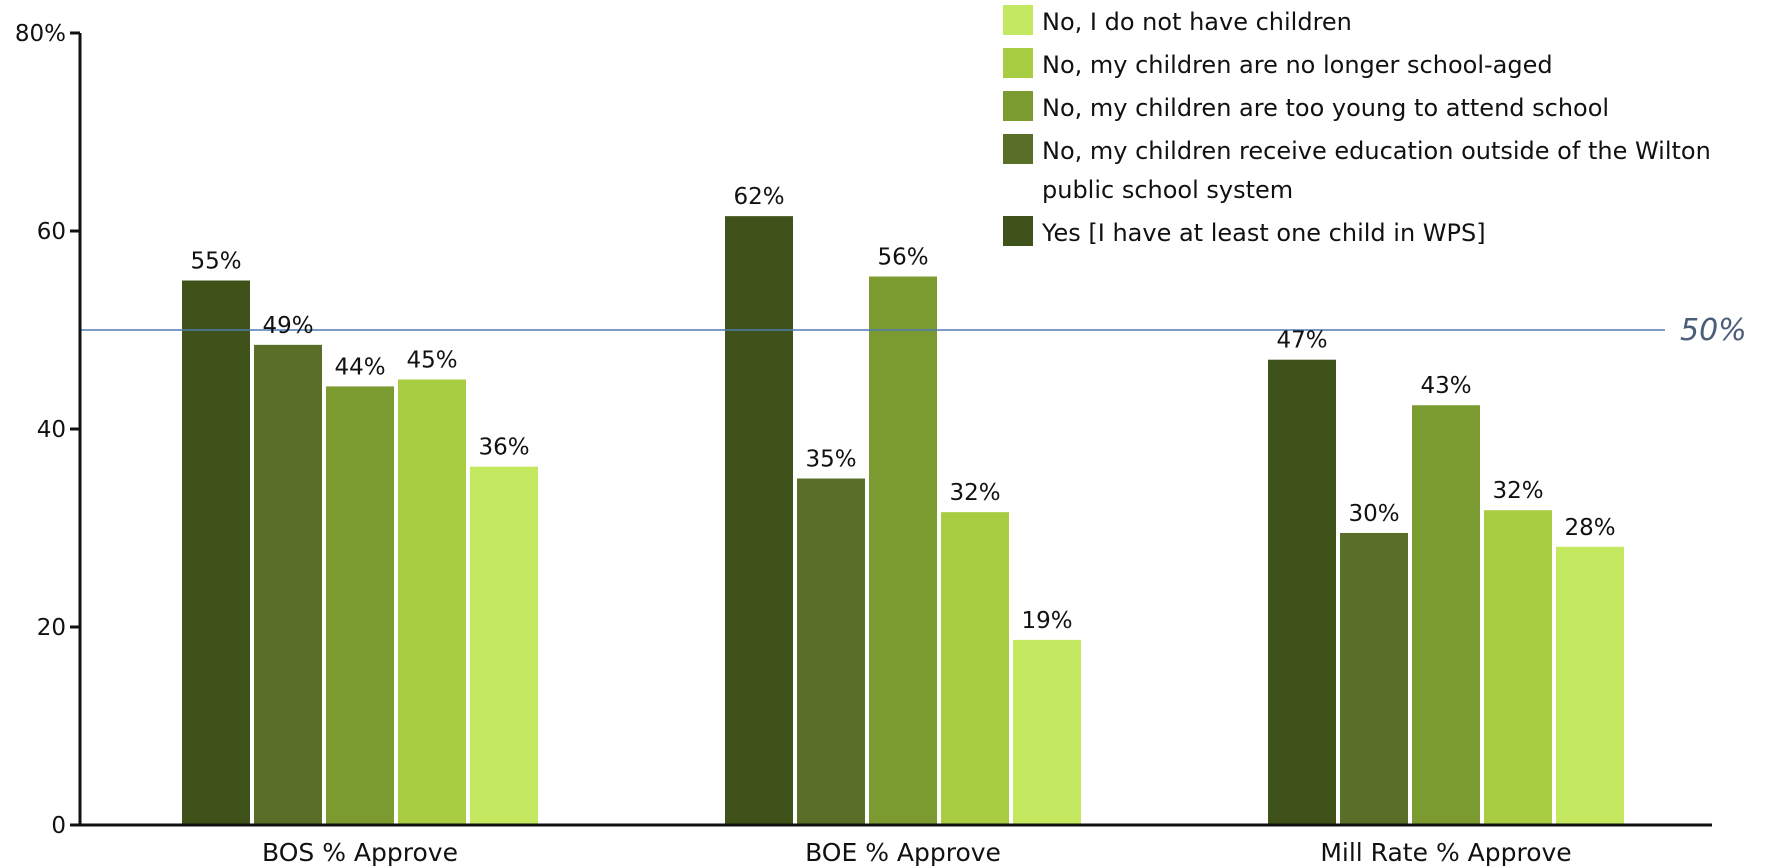  I want to click on category-label: Mill Rate % Approve, so click(1445, 852).